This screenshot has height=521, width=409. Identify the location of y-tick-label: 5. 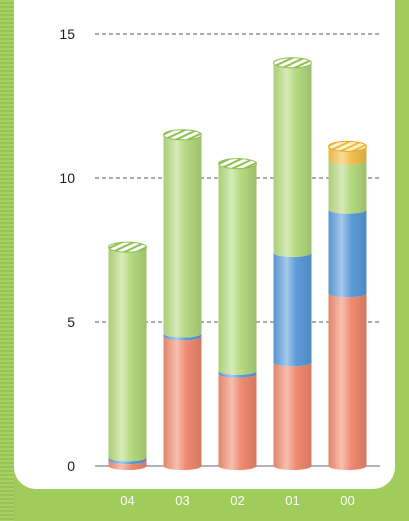
(71, 322).